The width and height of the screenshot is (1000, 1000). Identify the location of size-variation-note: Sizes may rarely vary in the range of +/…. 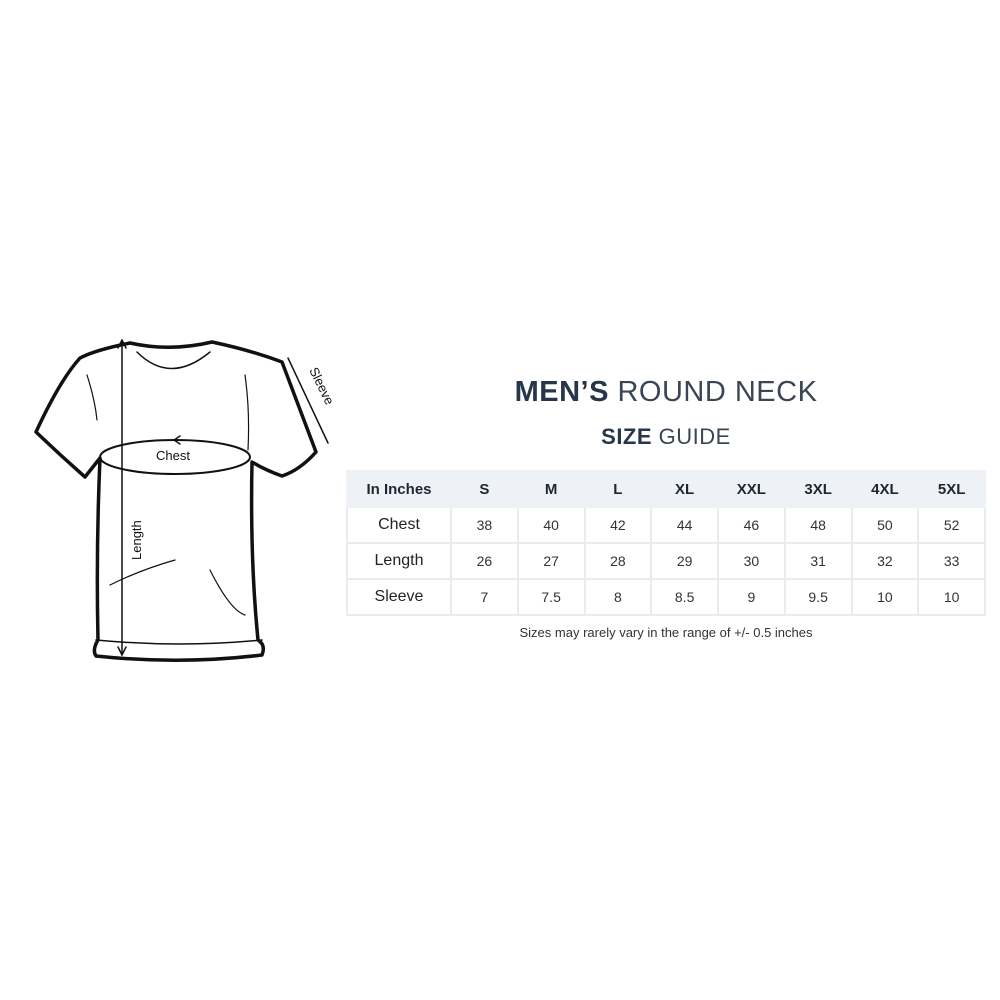
(666, 632).